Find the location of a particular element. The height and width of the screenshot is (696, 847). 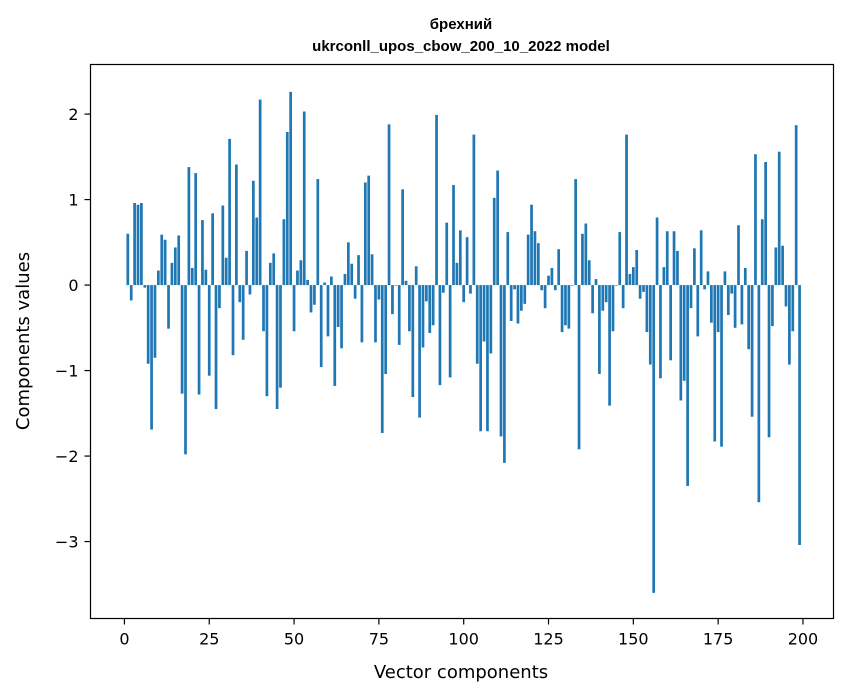

y-tick-label: 1 is located at coordinates (73, 200).